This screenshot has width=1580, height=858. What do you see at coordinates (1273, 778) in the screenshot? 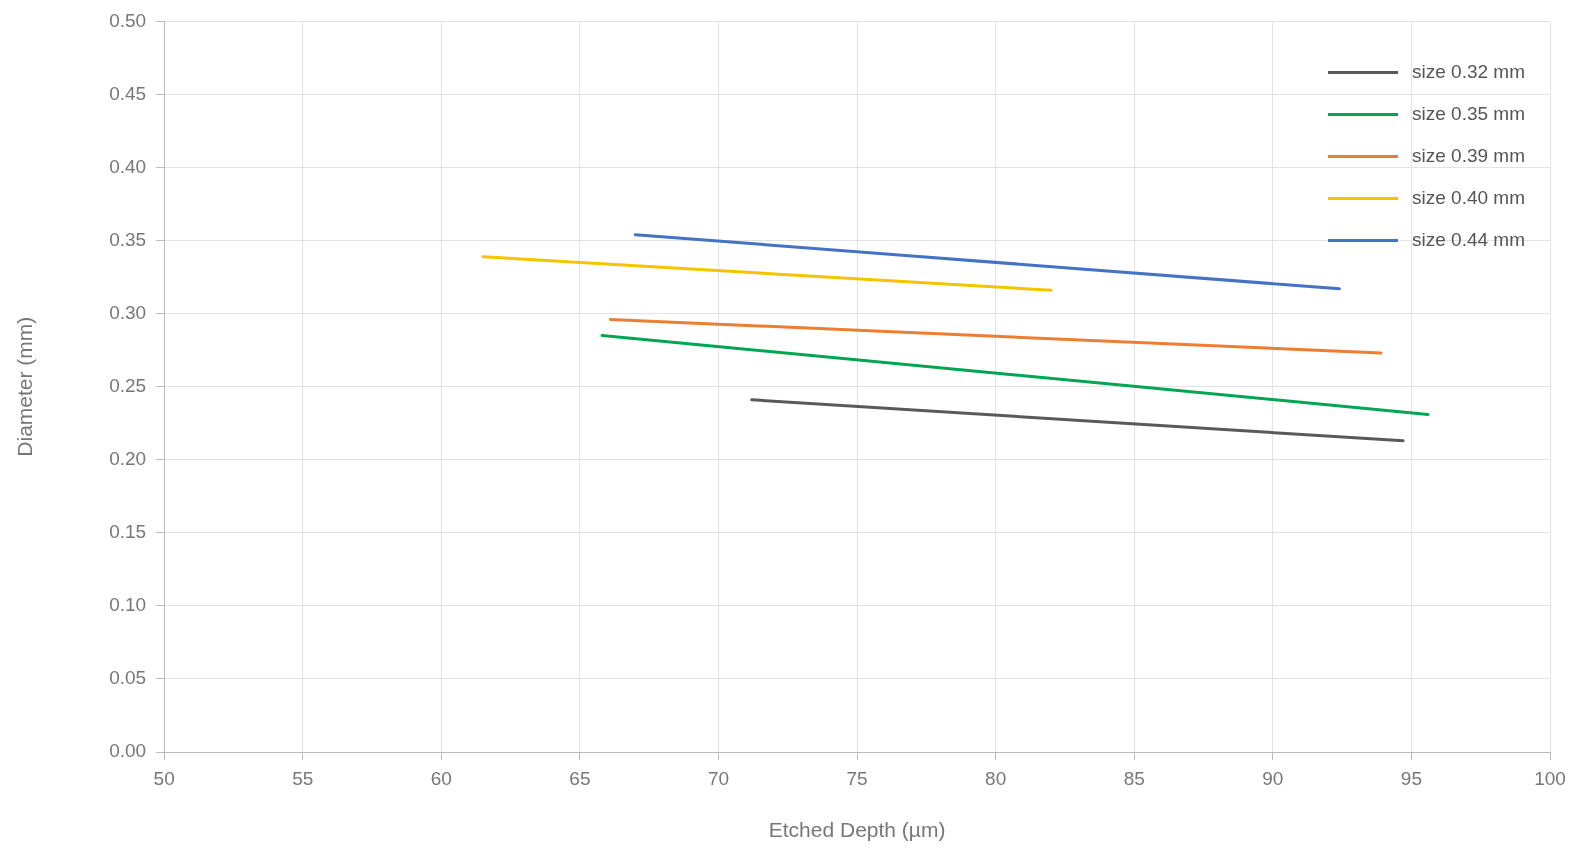
I see `x-tick-label: 90` at bounding box center [1273, 778].